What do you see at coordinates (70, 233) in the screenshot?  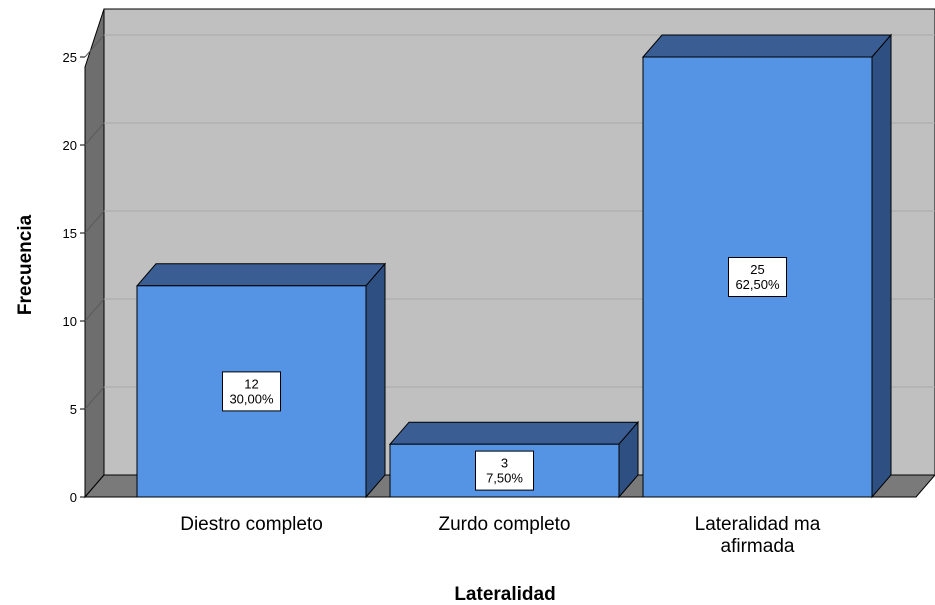 I see `y-tick-label: 15` at bounding box center [70, 233].